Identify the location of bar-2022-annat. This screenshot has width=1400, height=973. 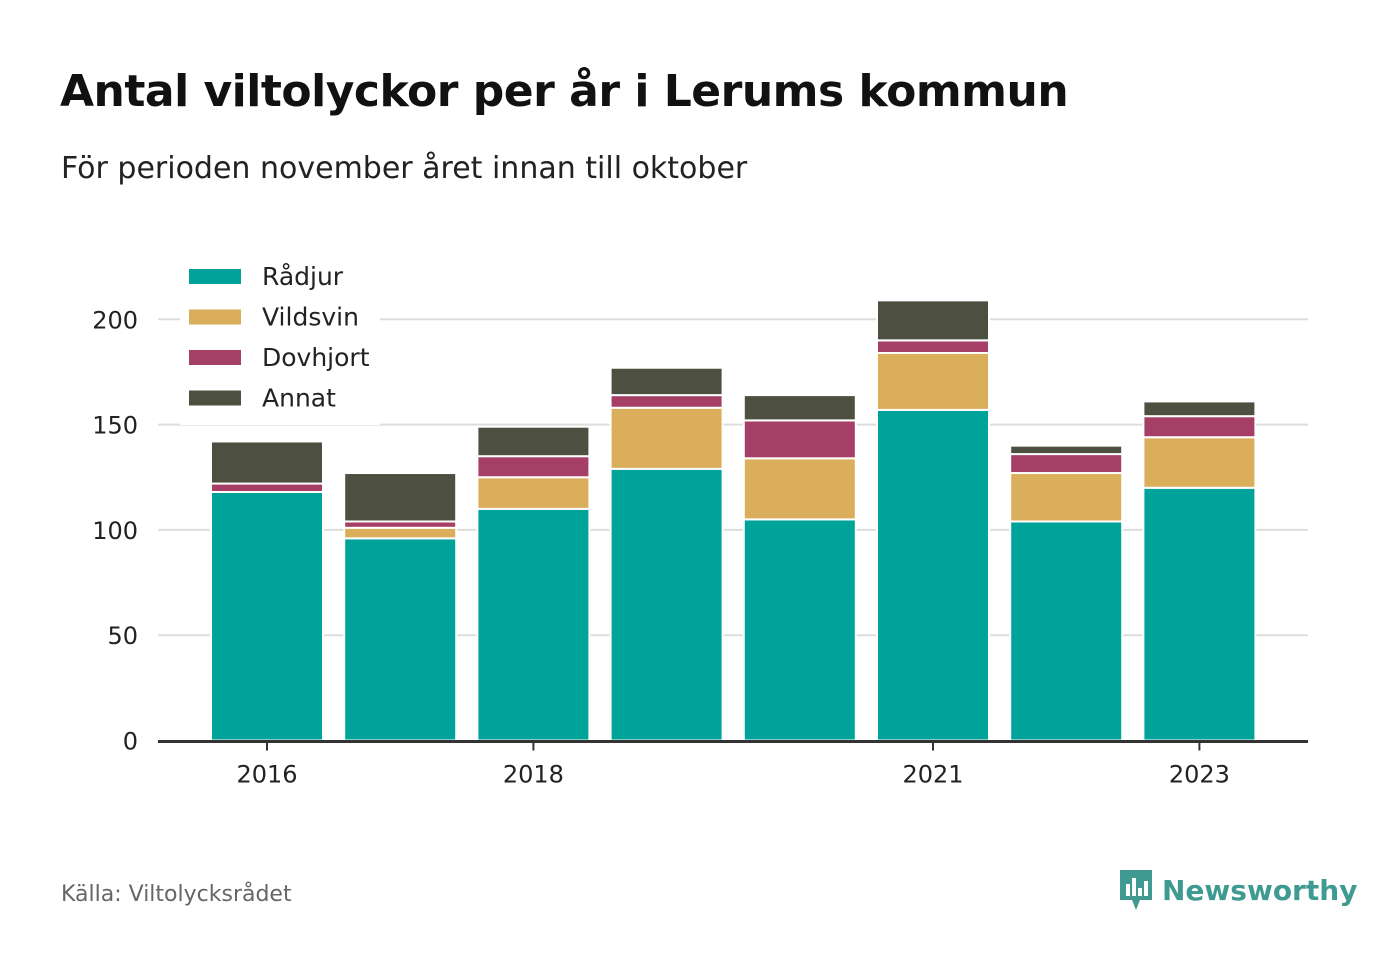
(1066, 450).